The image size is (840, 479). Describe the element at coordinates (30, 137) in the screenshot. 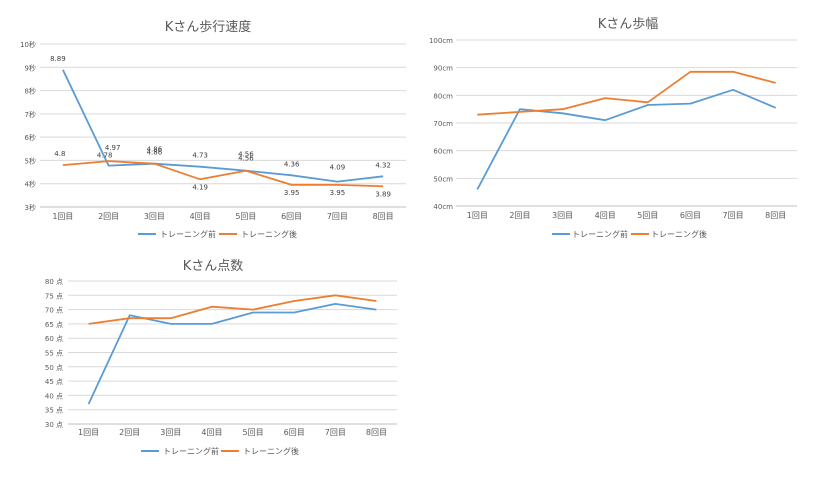

I see `y-tick-label: 6秒` at that location.